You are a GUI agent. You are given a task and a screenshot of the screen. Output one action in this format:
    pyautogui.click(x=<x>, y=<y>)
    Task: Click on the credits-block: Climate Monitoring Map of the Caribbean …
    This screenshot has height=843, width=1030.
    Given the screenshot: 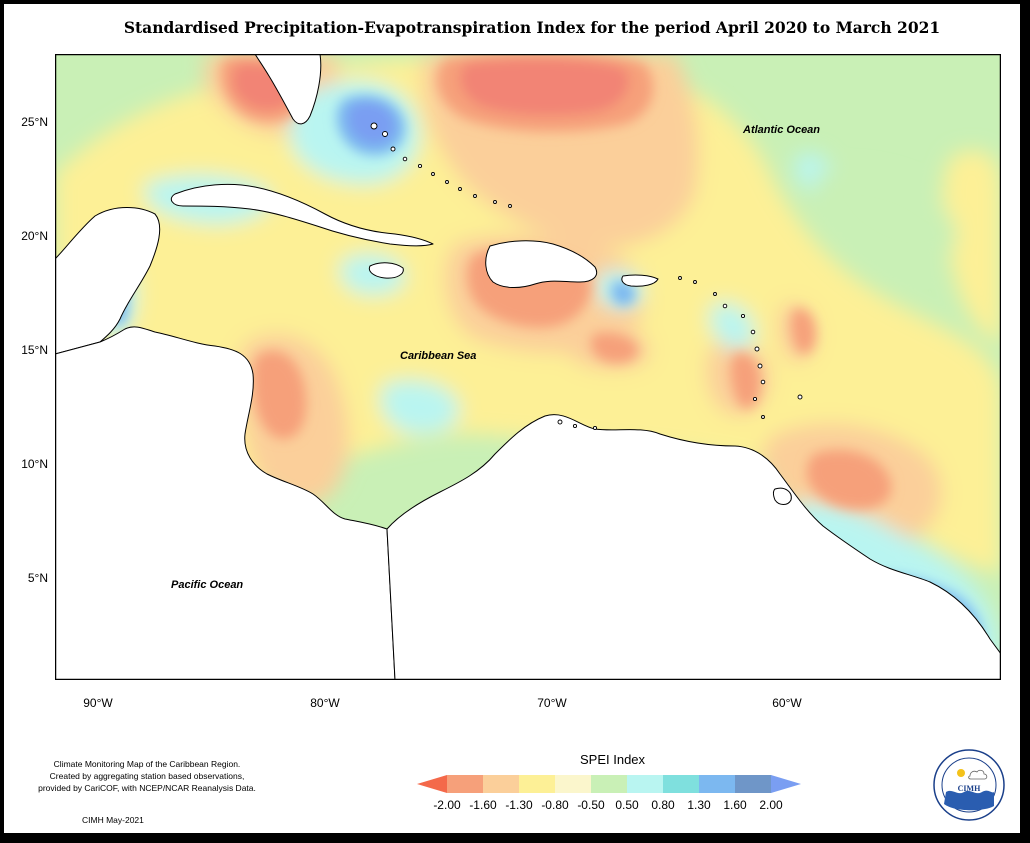 What is the action you would take?
    pyautogui.click(x=147, y=776)
    